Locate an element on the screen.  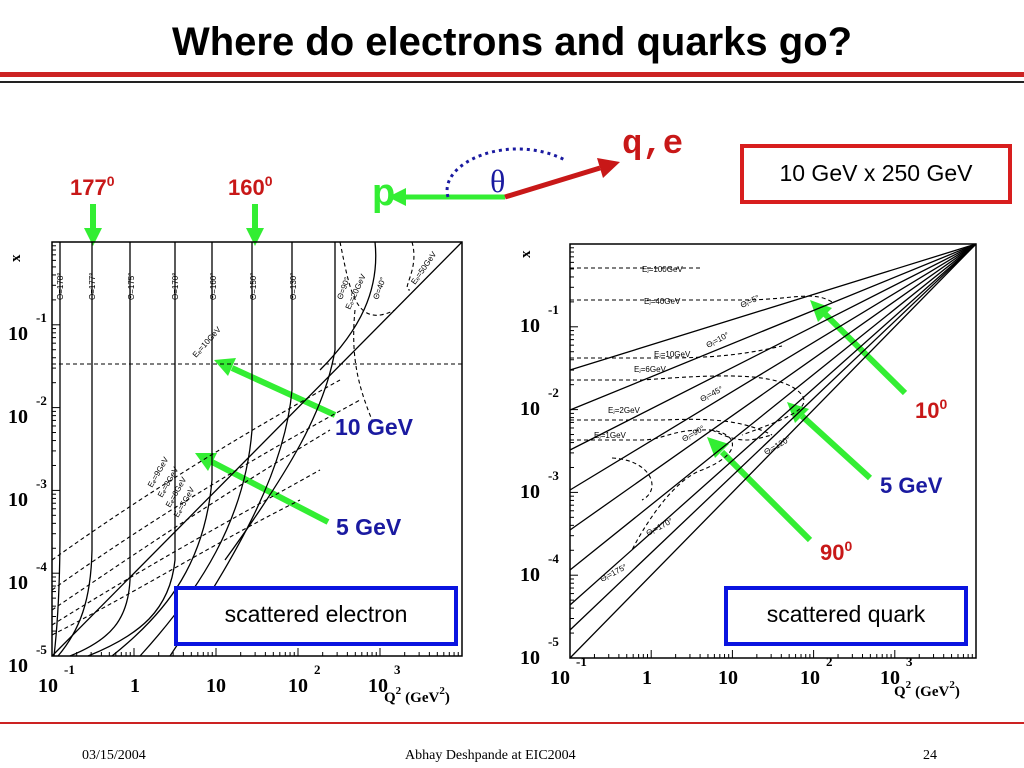
svg-text: Θ=177° is located at coordinates (92, 286).